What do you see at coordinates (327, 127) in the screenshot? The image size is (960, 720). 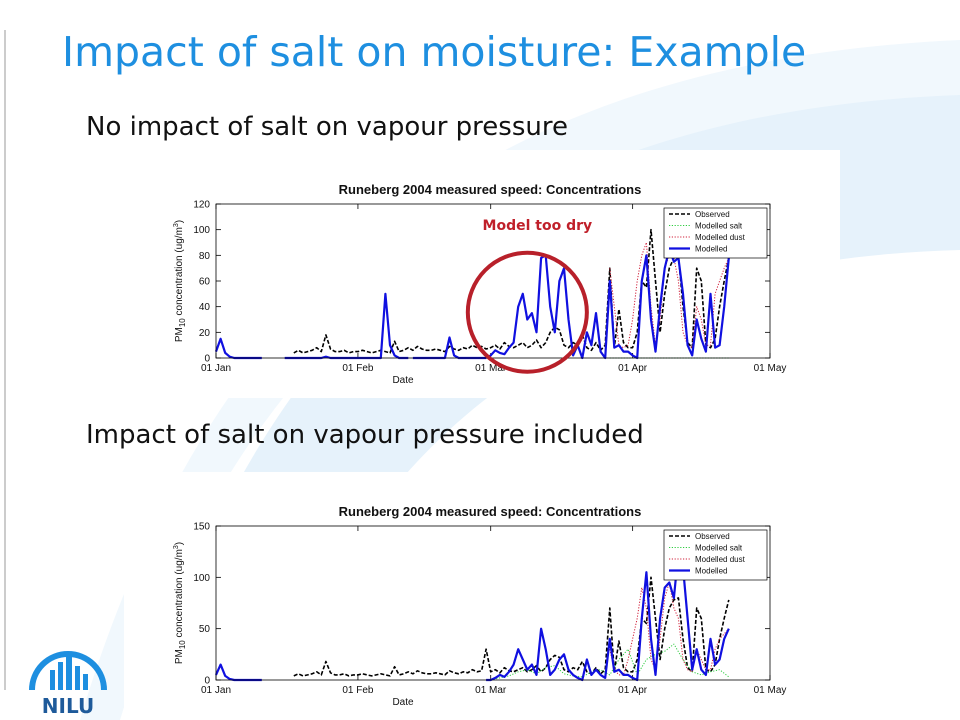 I see `subtitle-no-impact: No impact of salt on vapour pressure` at bounding box center [327, 127].